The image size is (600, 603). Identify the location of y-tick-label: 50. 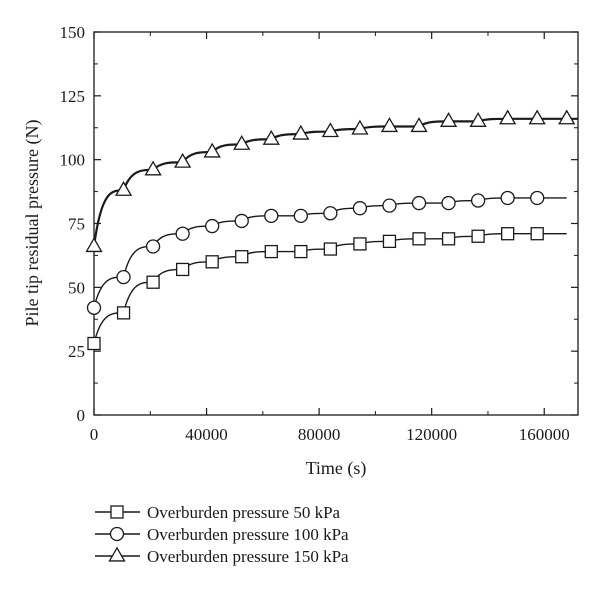
(76, 287).